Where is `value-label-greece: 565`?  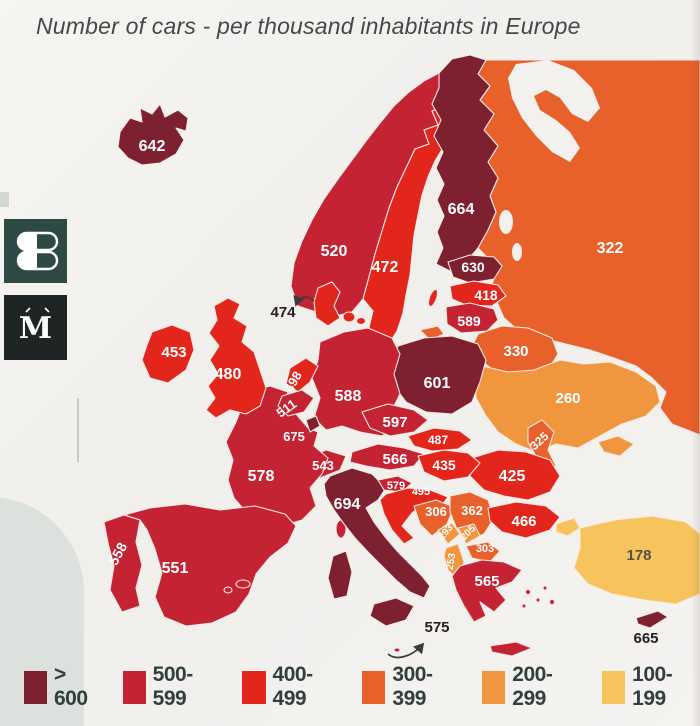 value-label-greece: 565 is located at coordinates (486, 581).